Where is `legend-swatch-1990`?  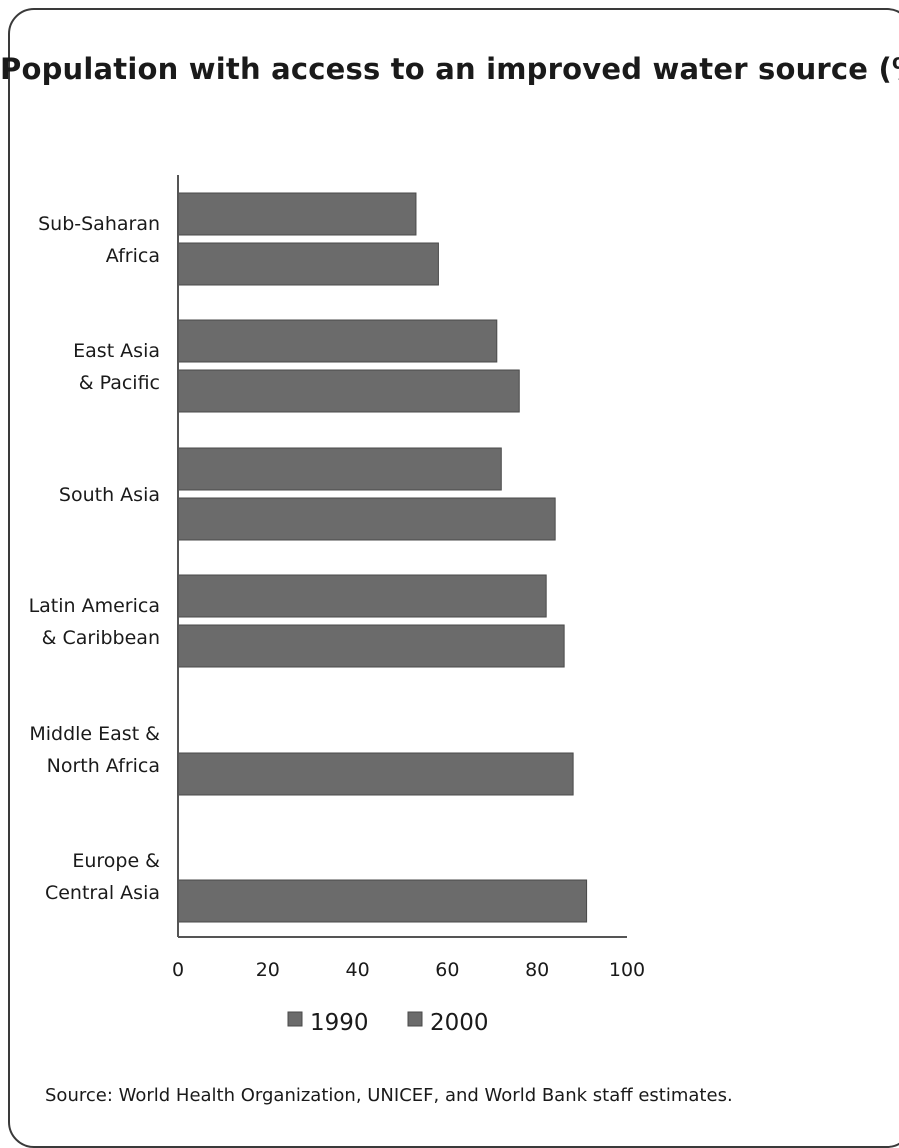
legend-swatch-1990 is located at coordinates (295, 1019).